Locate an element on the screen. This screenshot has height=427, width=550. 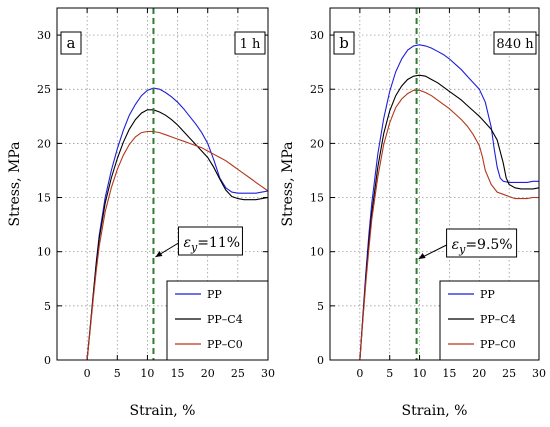
yield-annotation: εy=11% is located at coordinates (211, 244).